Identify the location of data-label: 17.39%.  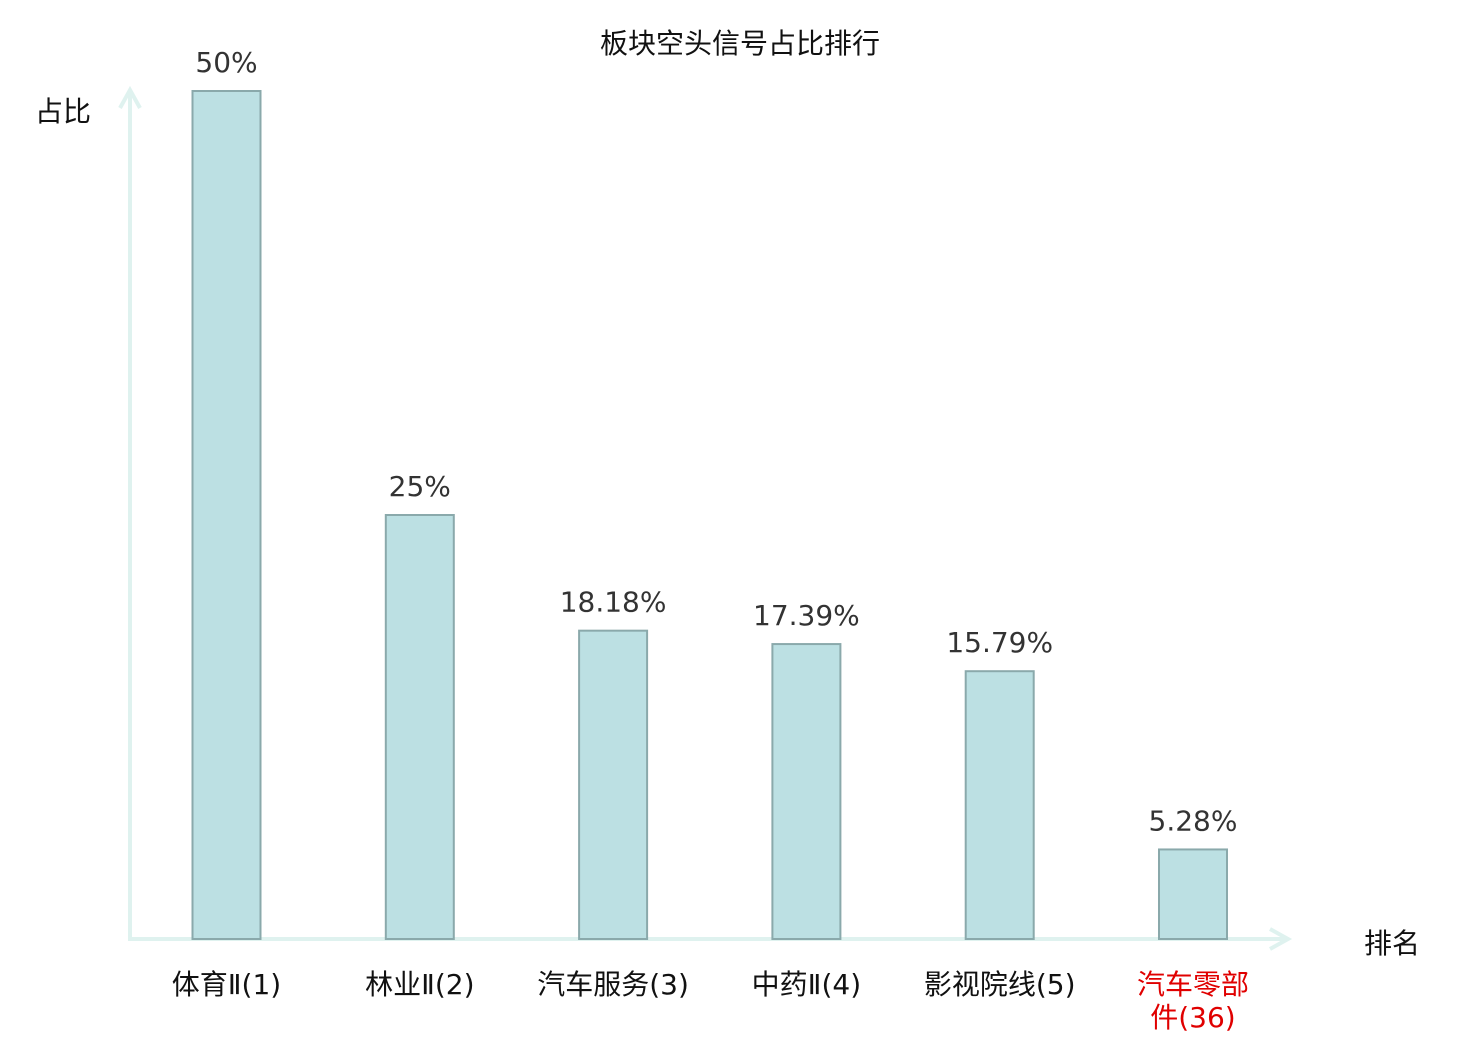
(806, 615).